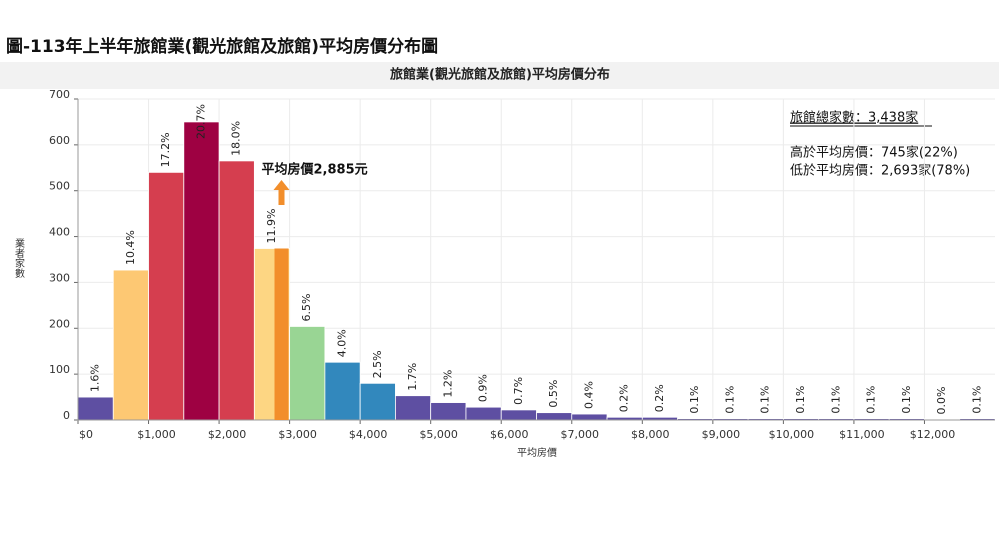 The height and width of the screenshot is (541, 999). I want to click on x-tick-label: $4,000, so click(368, 434).